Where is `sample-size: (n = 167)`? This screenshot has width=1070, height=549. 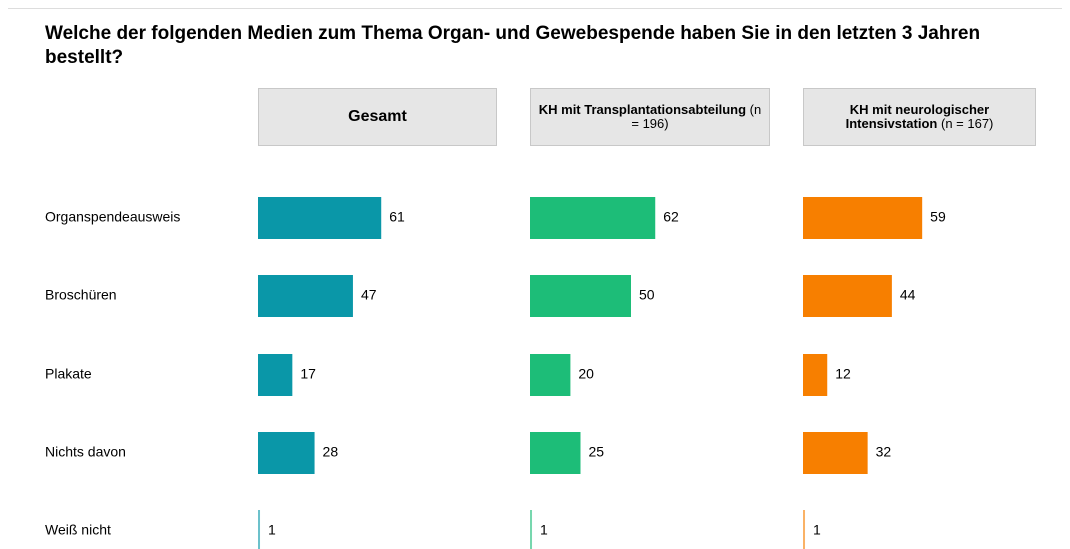
sample-size: (n = 167) is located at coordinates (967, 123).